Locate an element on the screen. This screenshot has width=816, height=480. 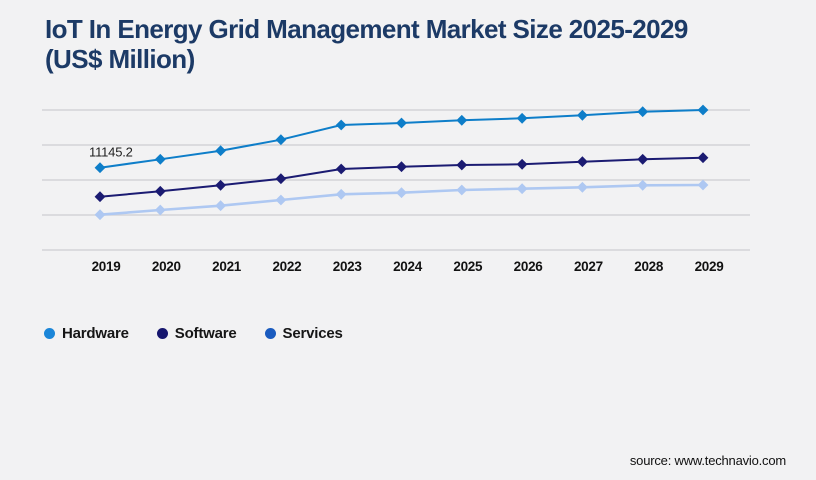
x-axis-label: 2020 is located at coordinates (166, 266).